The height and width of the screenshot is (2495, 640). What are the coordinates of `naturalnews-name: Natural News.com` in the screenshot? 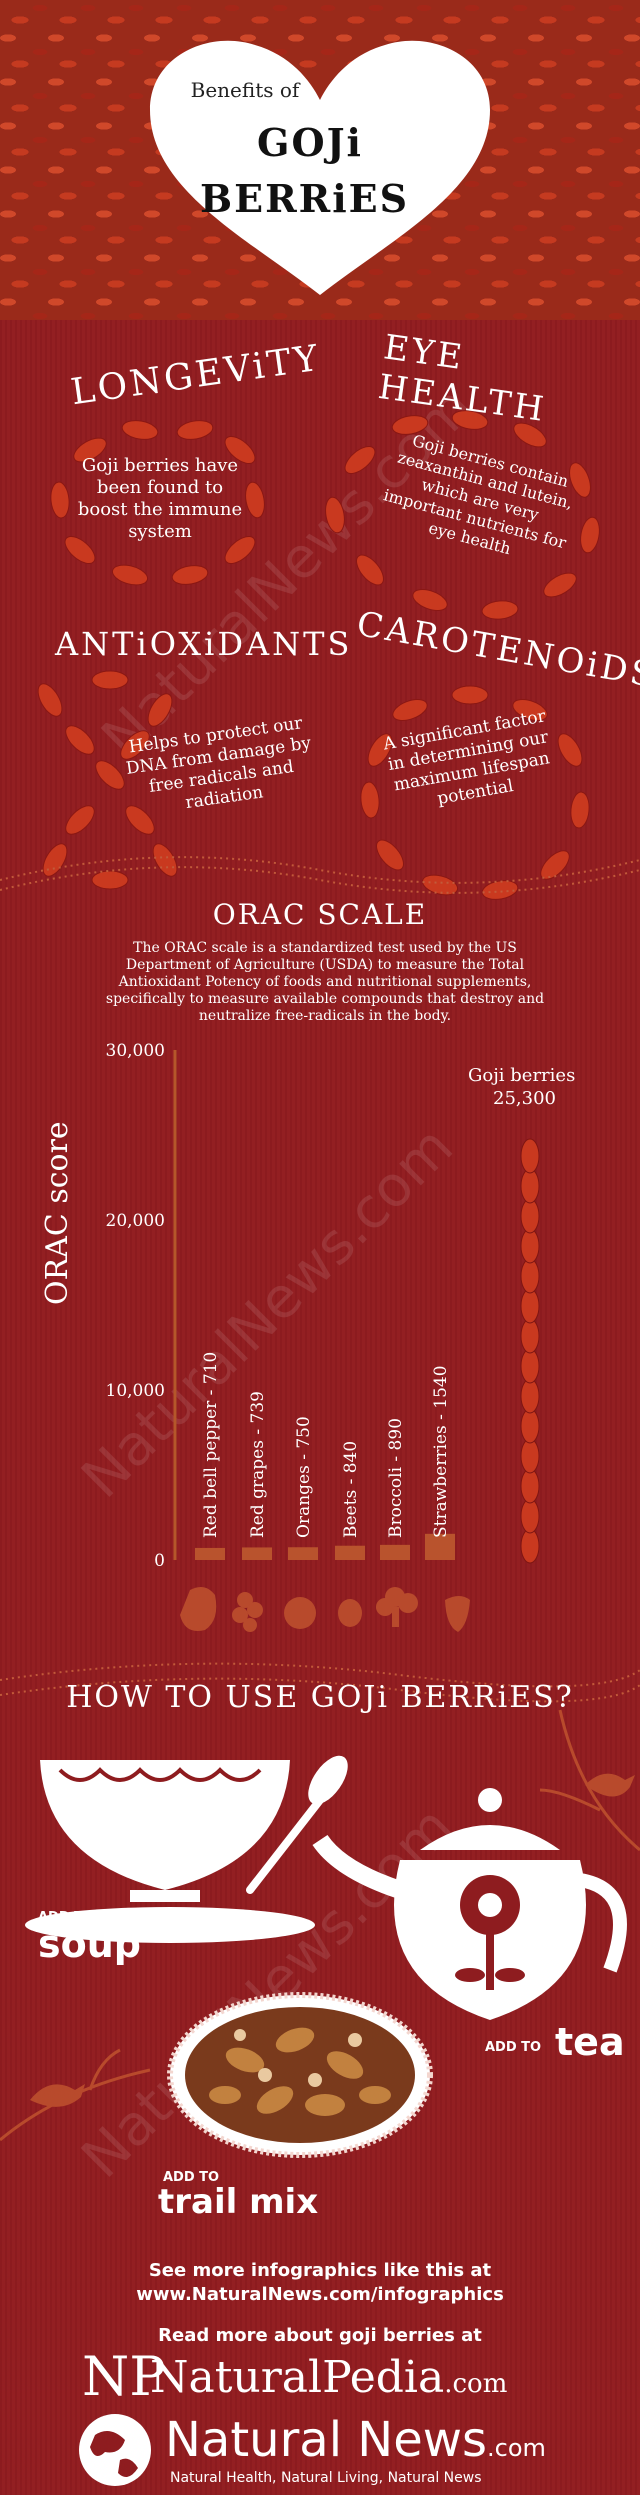 It's located at (355, 2440).